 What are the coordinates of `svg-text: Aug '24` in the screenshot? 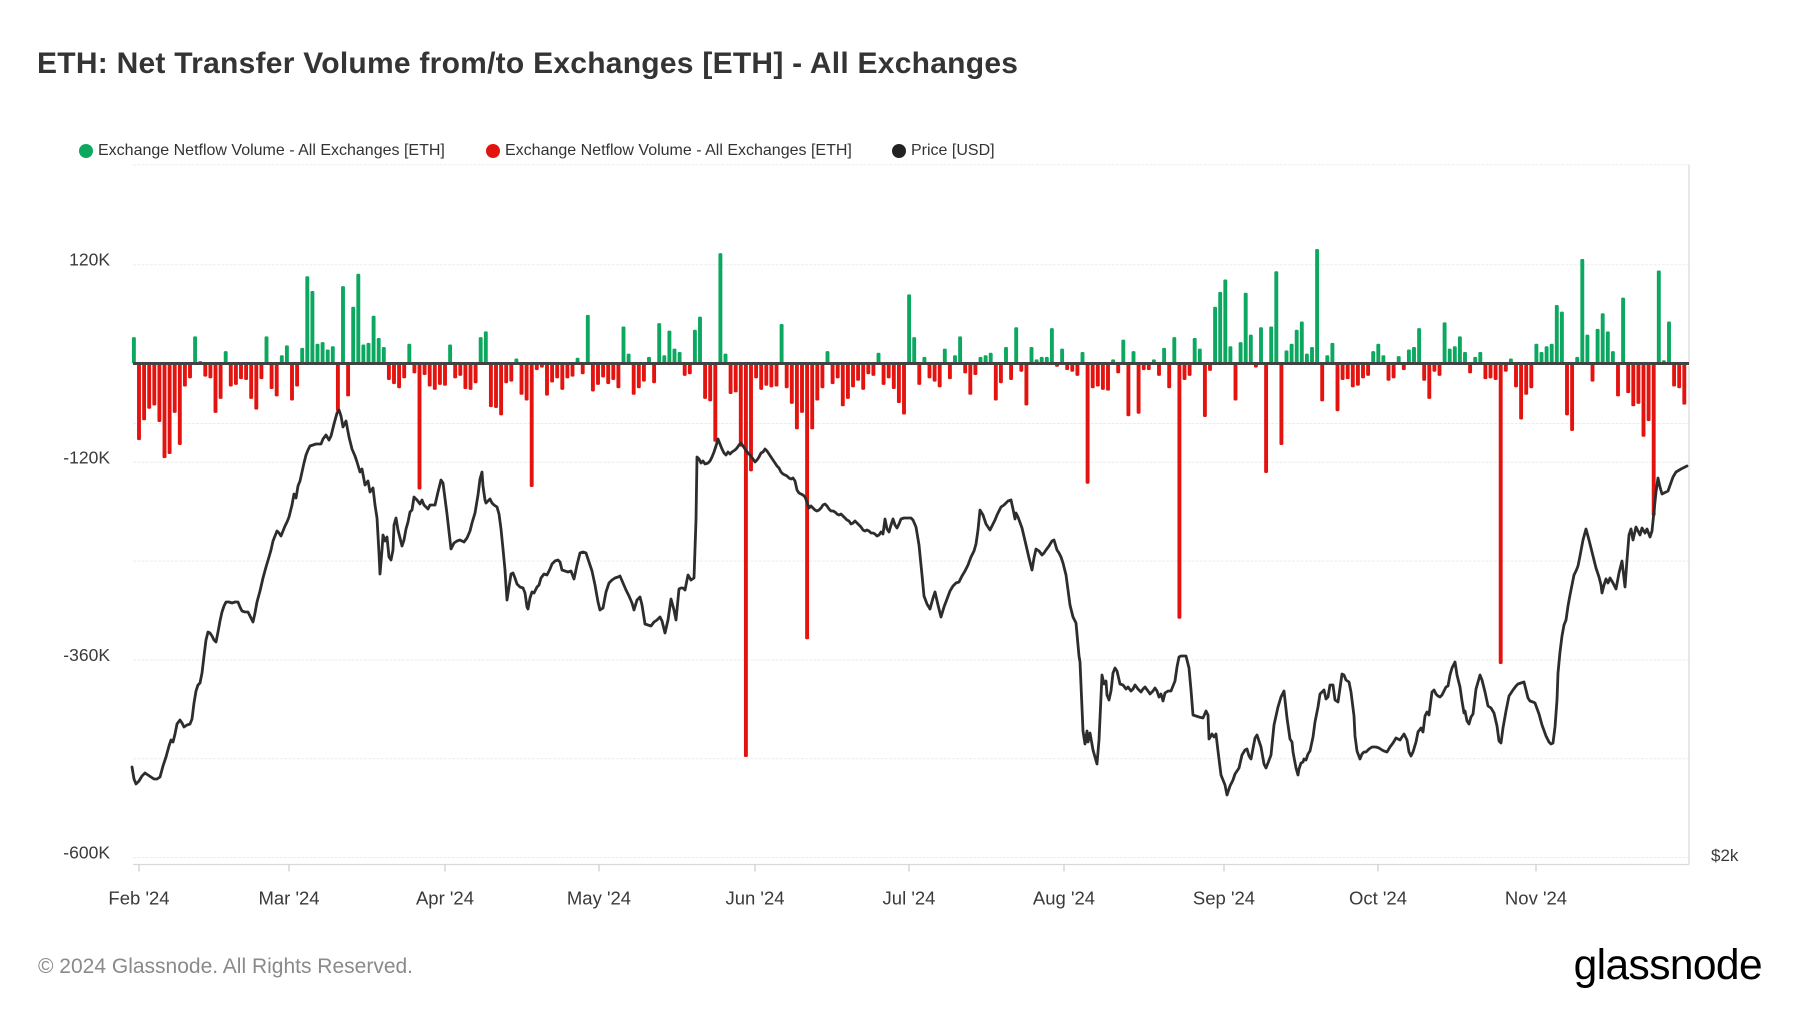 It's located at (1064, 898).